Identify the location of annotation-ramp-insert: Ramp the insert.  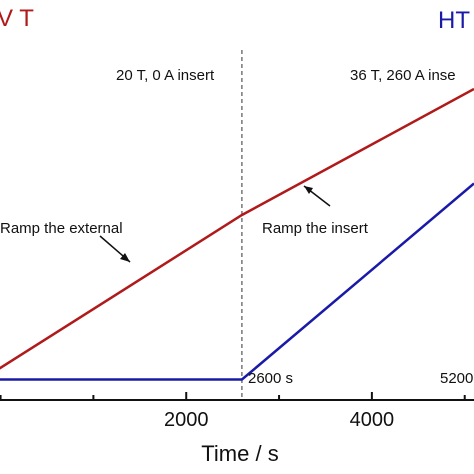
(315, 228).